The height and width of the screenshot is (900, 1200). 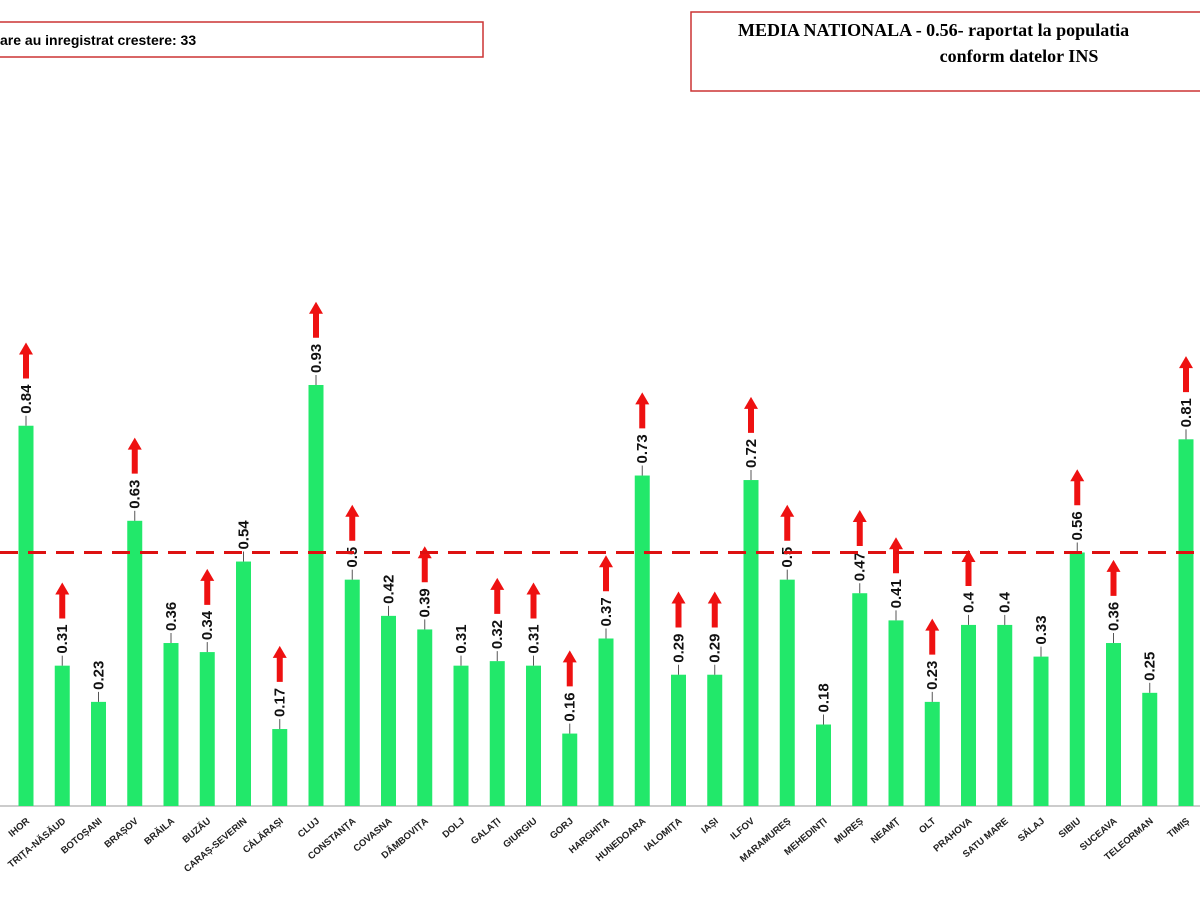 I want to click on x-tick-label: BRĂILA, so click(x=159, y=832).